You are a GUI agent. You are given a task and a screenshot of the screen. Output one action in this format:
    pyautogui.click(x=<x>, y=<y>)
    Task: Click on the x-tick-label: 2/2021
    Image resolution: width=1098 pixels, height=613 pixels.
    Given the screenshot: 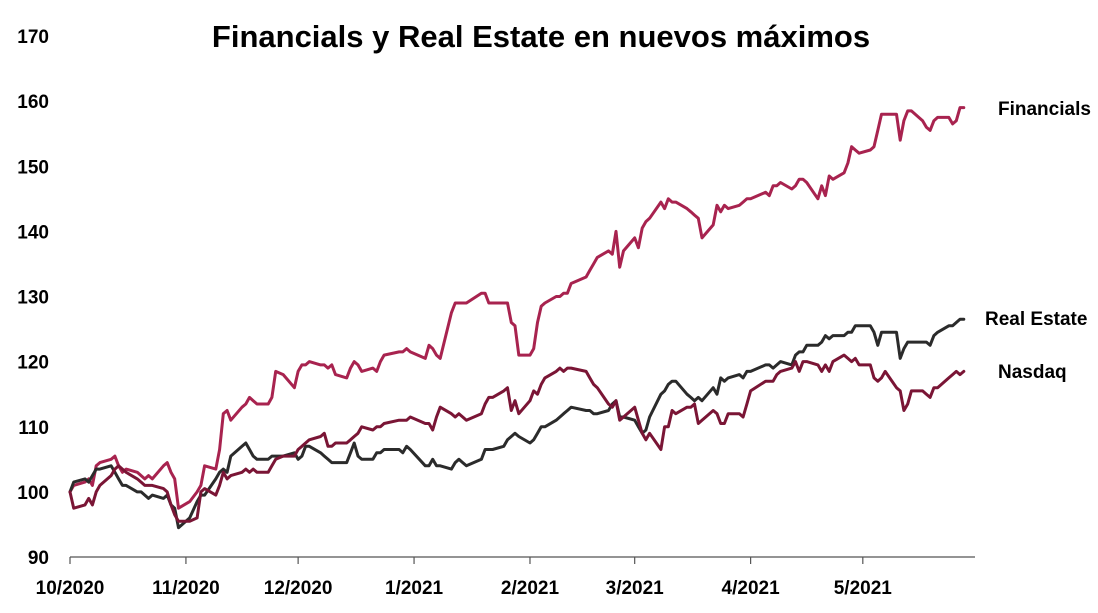 What is the action you would take?
    pyautogui.click(x=530, y=588)
    